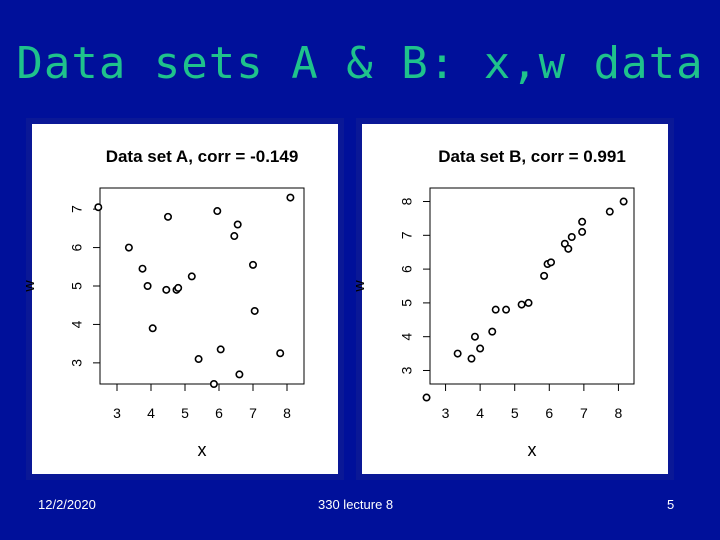  What do you see at coordinates (356, 504) in the screenshot?
I see `footer-lecture: 330 lecture 8` at bounding box center [356, 504].